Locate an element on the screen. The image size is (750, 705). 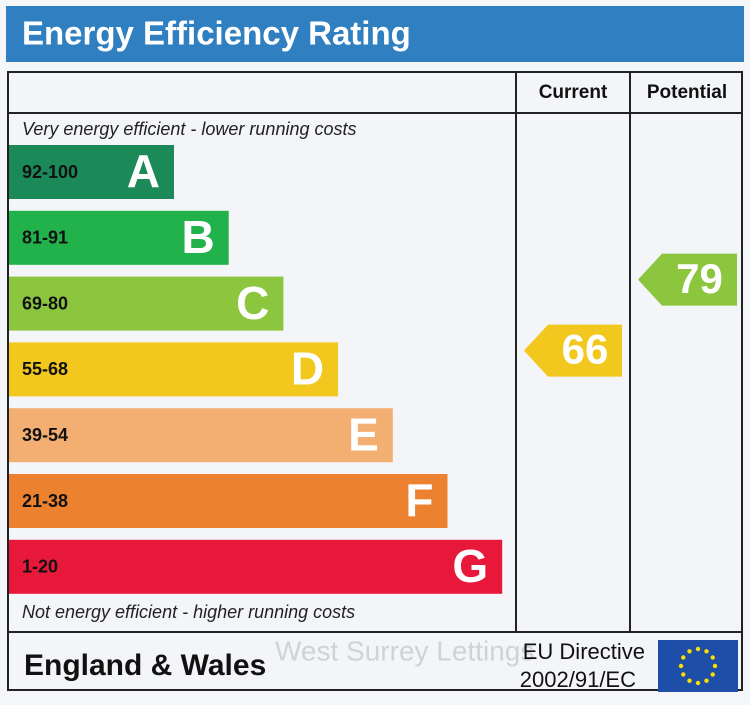
band-range: 92-100 is located at coordinates (50, 172).